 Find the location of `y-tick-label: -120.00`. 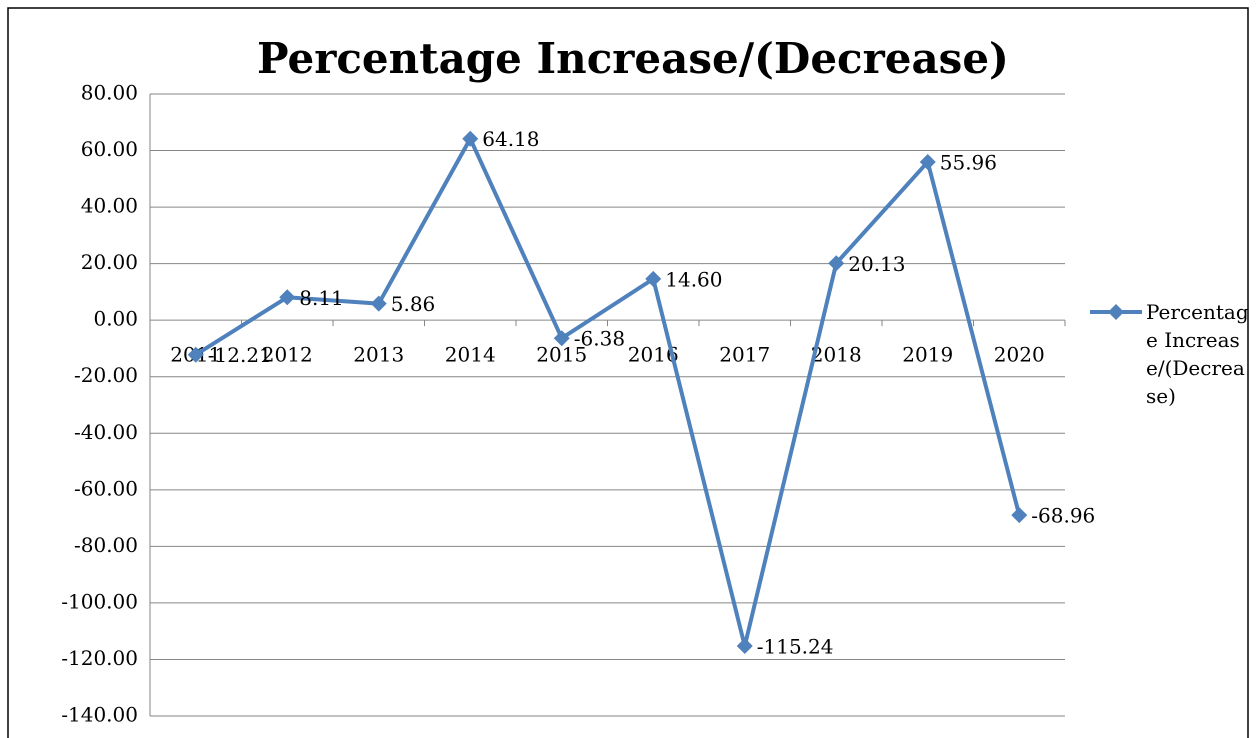

y-tick-label: -120.00 is located at coordinates (99, 658).